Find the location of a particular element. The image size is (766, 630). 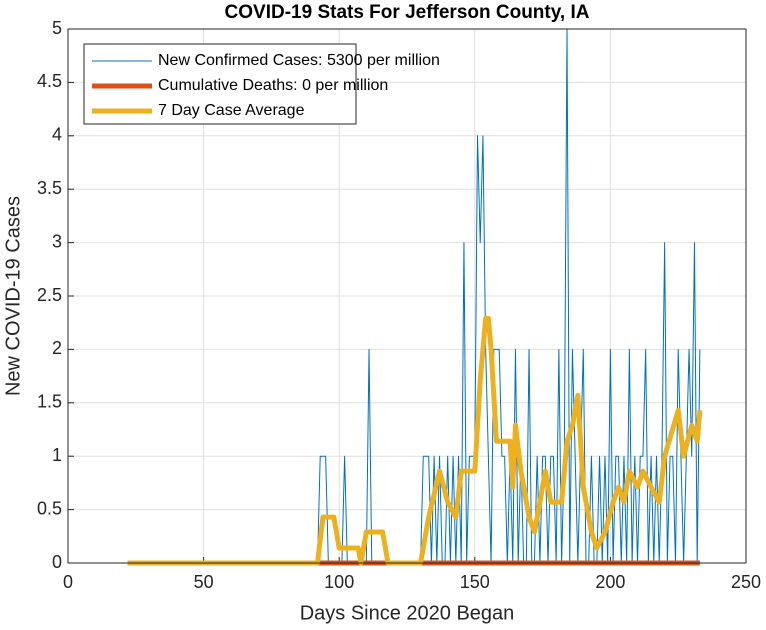

y-tick-label: 3.5 is located at coordinates (49, 188).